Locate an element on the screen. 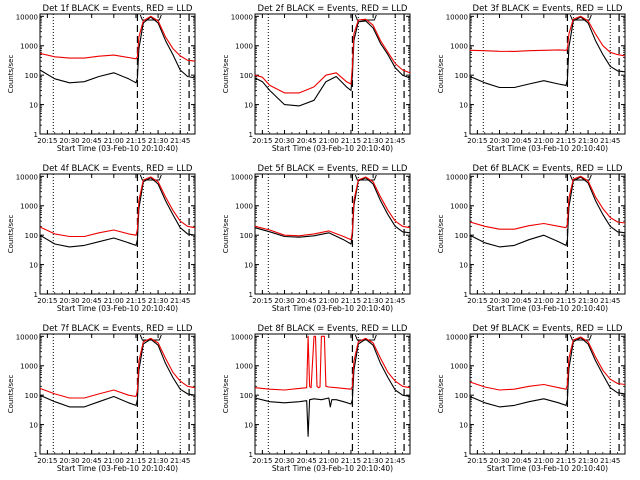 This screenshot has height=480, width=640. panel-title: Det 2f BLACK = Events, RED = LLD is located at coordinates (333, 9).